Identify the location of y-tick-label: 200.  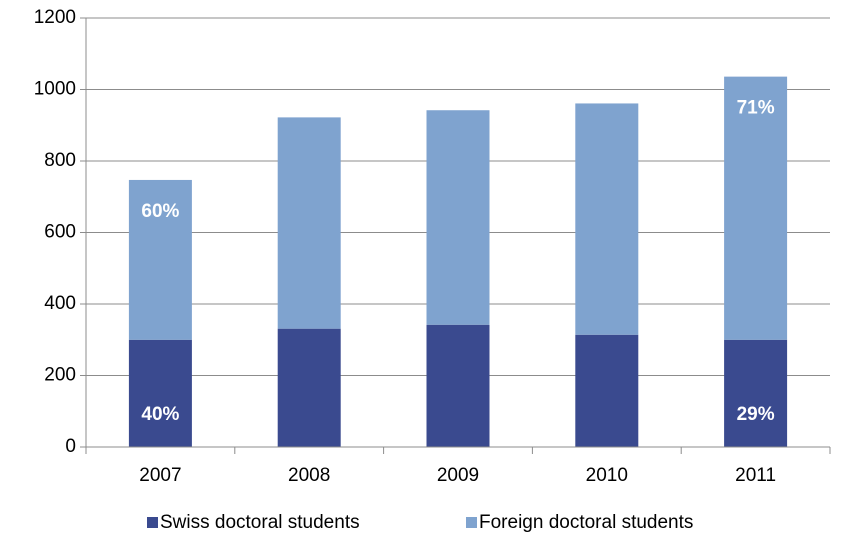
(60, 375).